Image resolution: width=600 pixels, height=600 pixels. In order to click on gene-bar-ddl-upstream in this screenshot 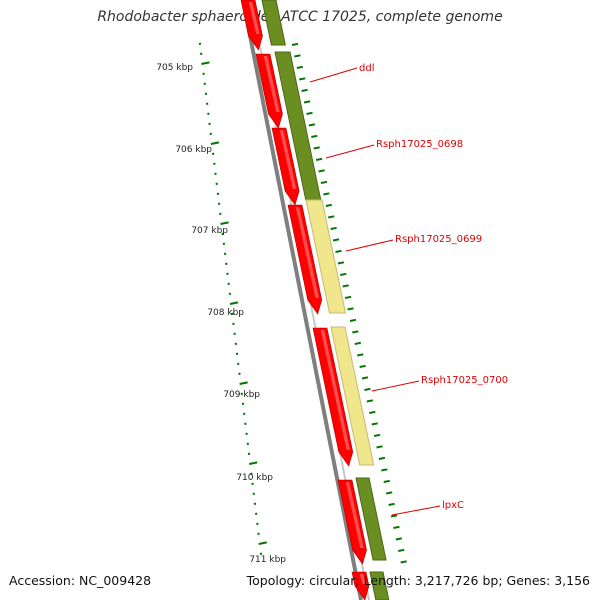, I will do `click(273, 23)`.